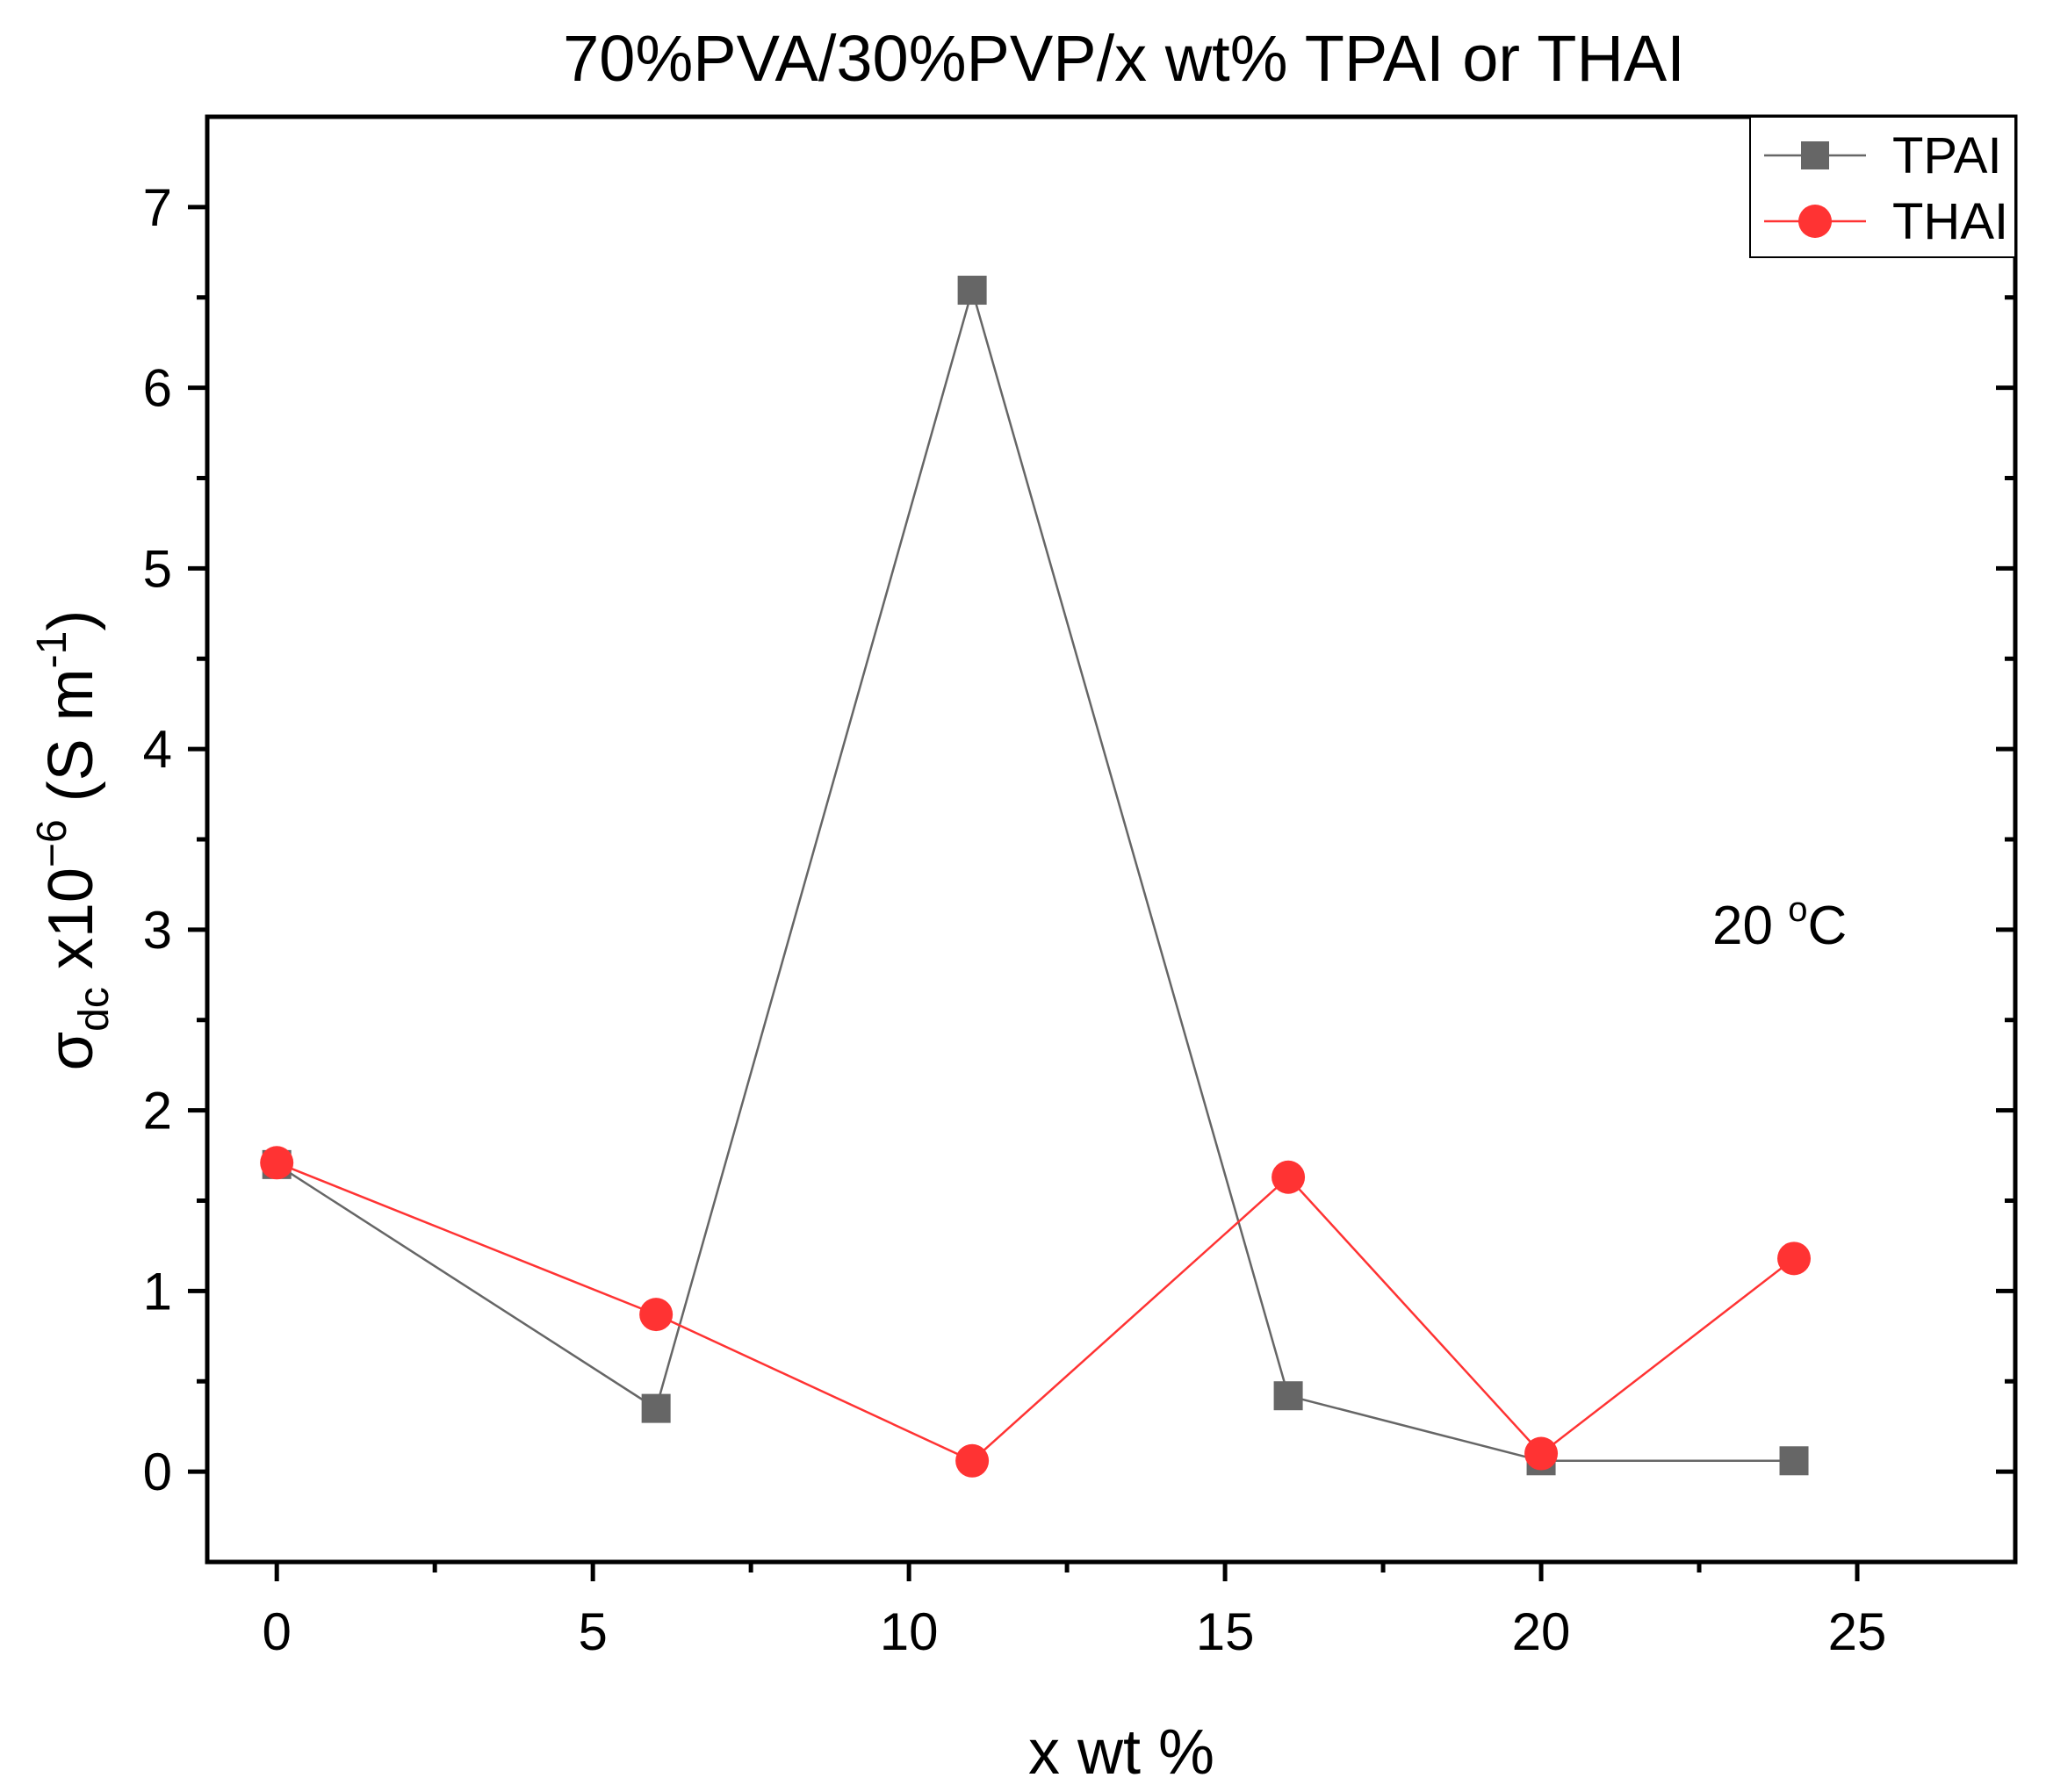  I want to click on y-tick-label: 3, so click(157, 930).